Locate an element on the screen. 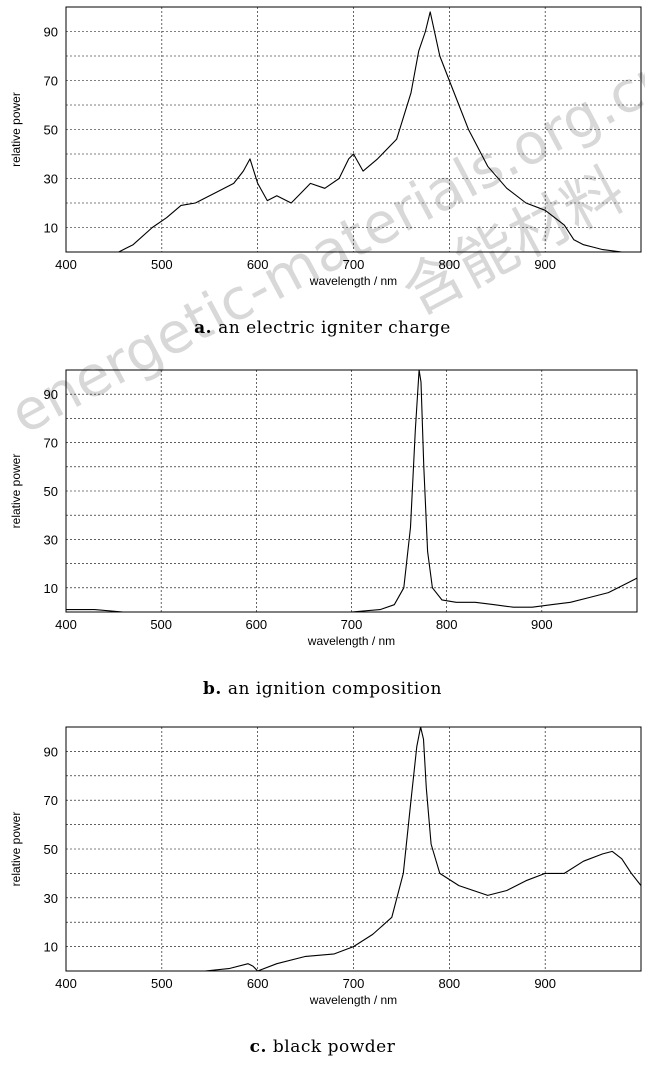 The height and width of the screenshot is (1065, 645). caption-text: black powder is located at coordinates (334, 1047).